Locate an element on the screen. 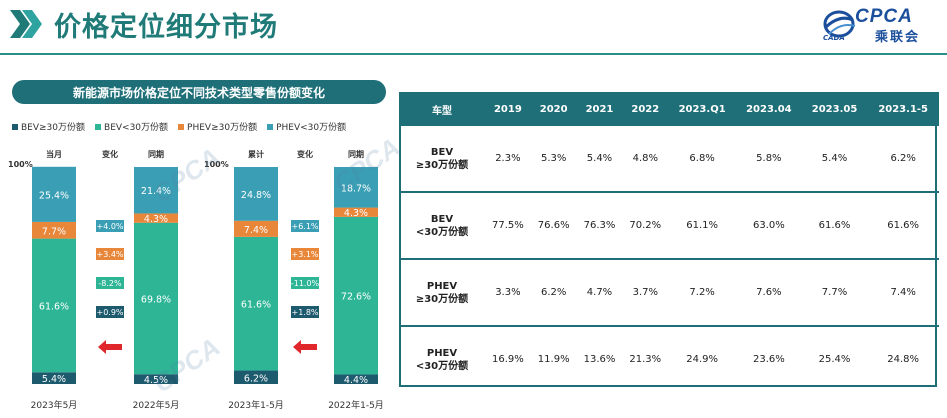 The image size is (947, 418). legend-label: BEV<30万份额 is located at coordinates (136, 128).